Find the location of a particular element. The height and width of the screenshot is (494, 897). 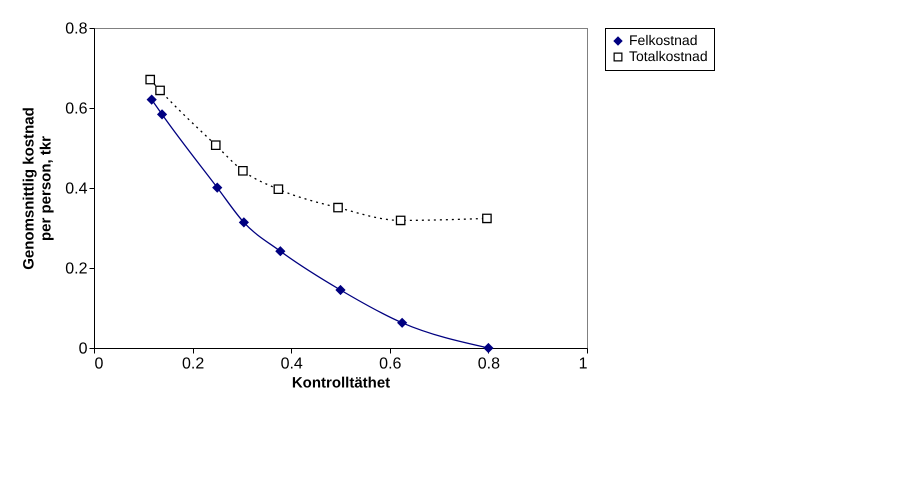

y-tick-label: 0.6 is located at coordinates (76, 109).